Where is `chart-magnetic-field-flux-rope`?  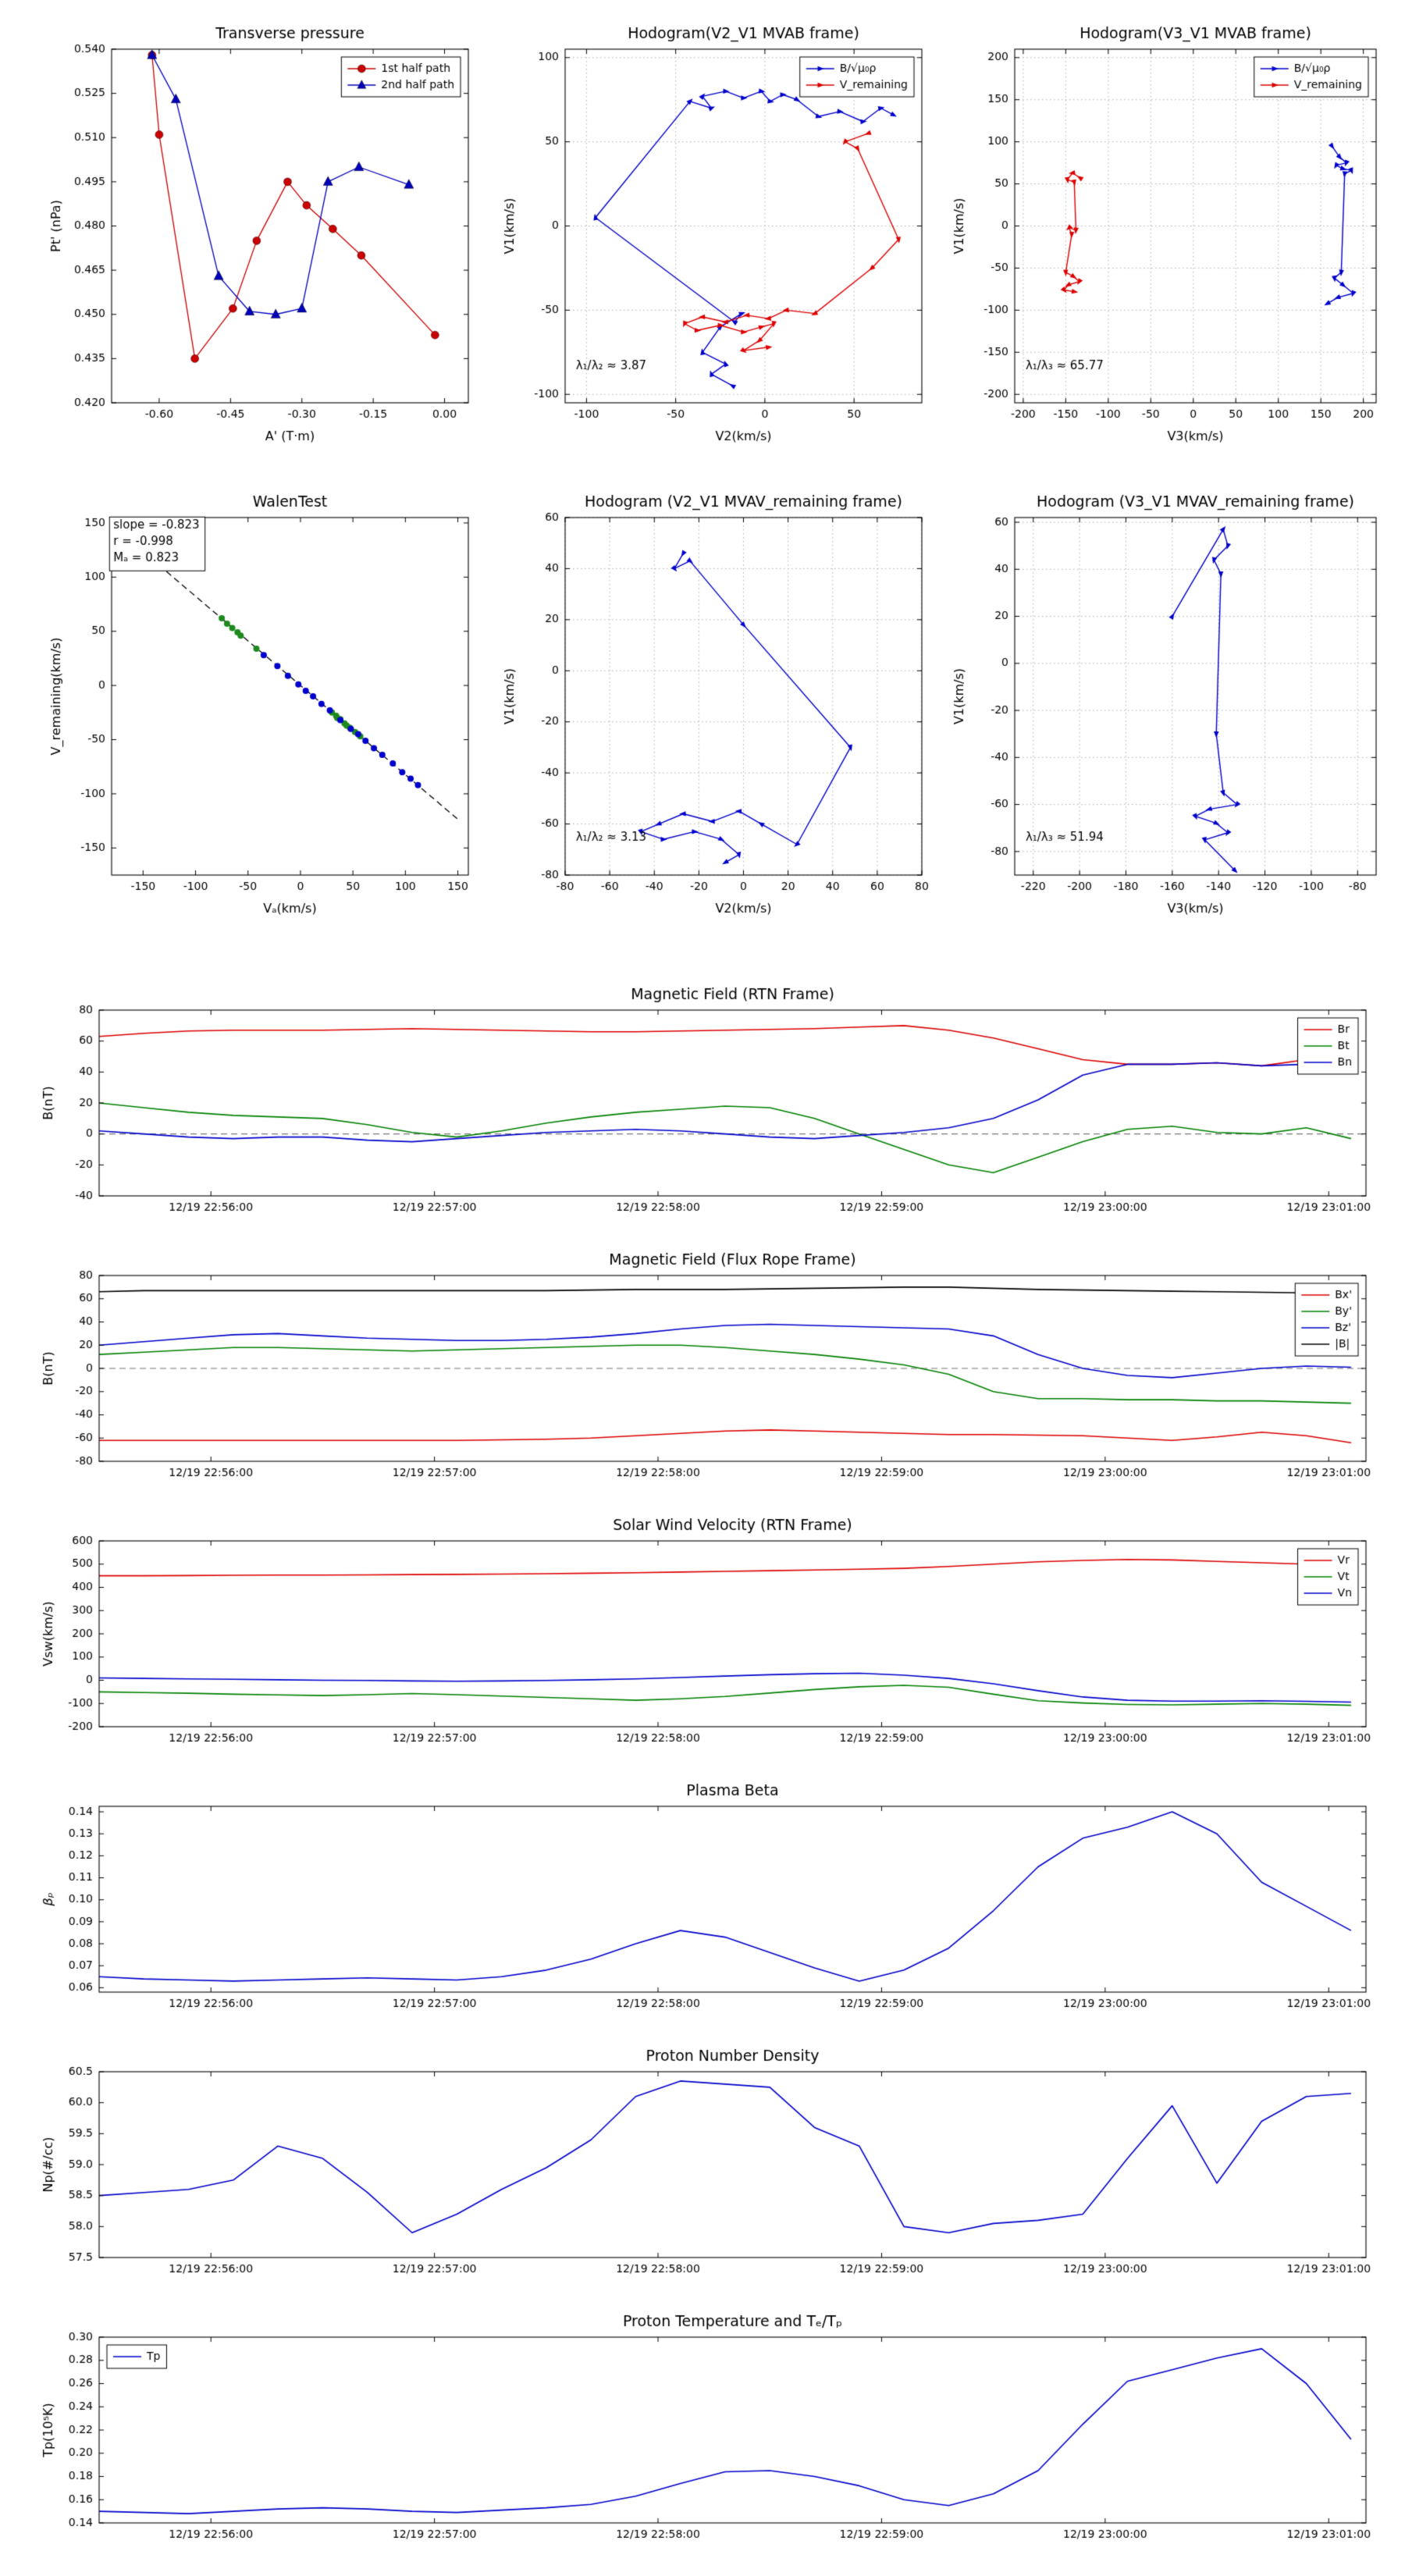
chart-magnetic-field-flux-rope is located at coordinates (705, 1372).